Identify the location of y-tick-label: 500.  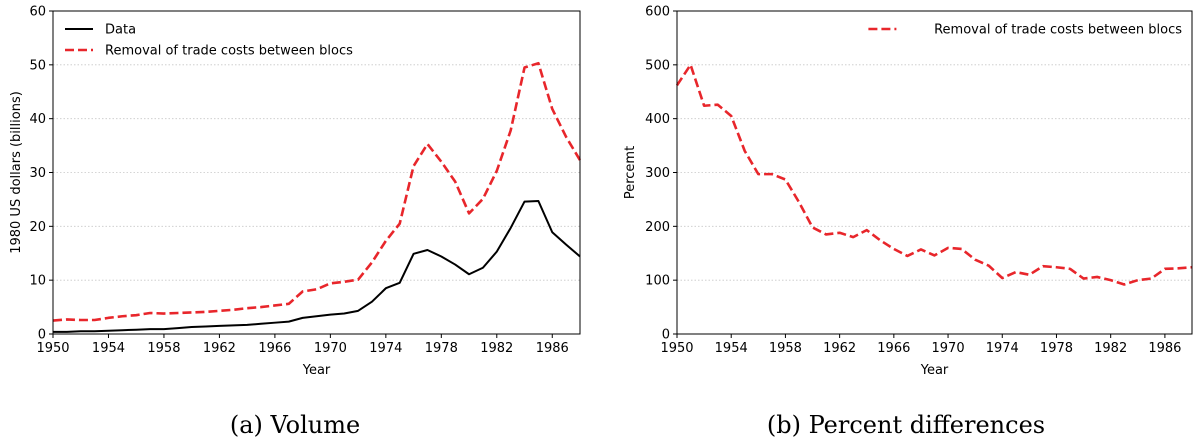
(657, 65).